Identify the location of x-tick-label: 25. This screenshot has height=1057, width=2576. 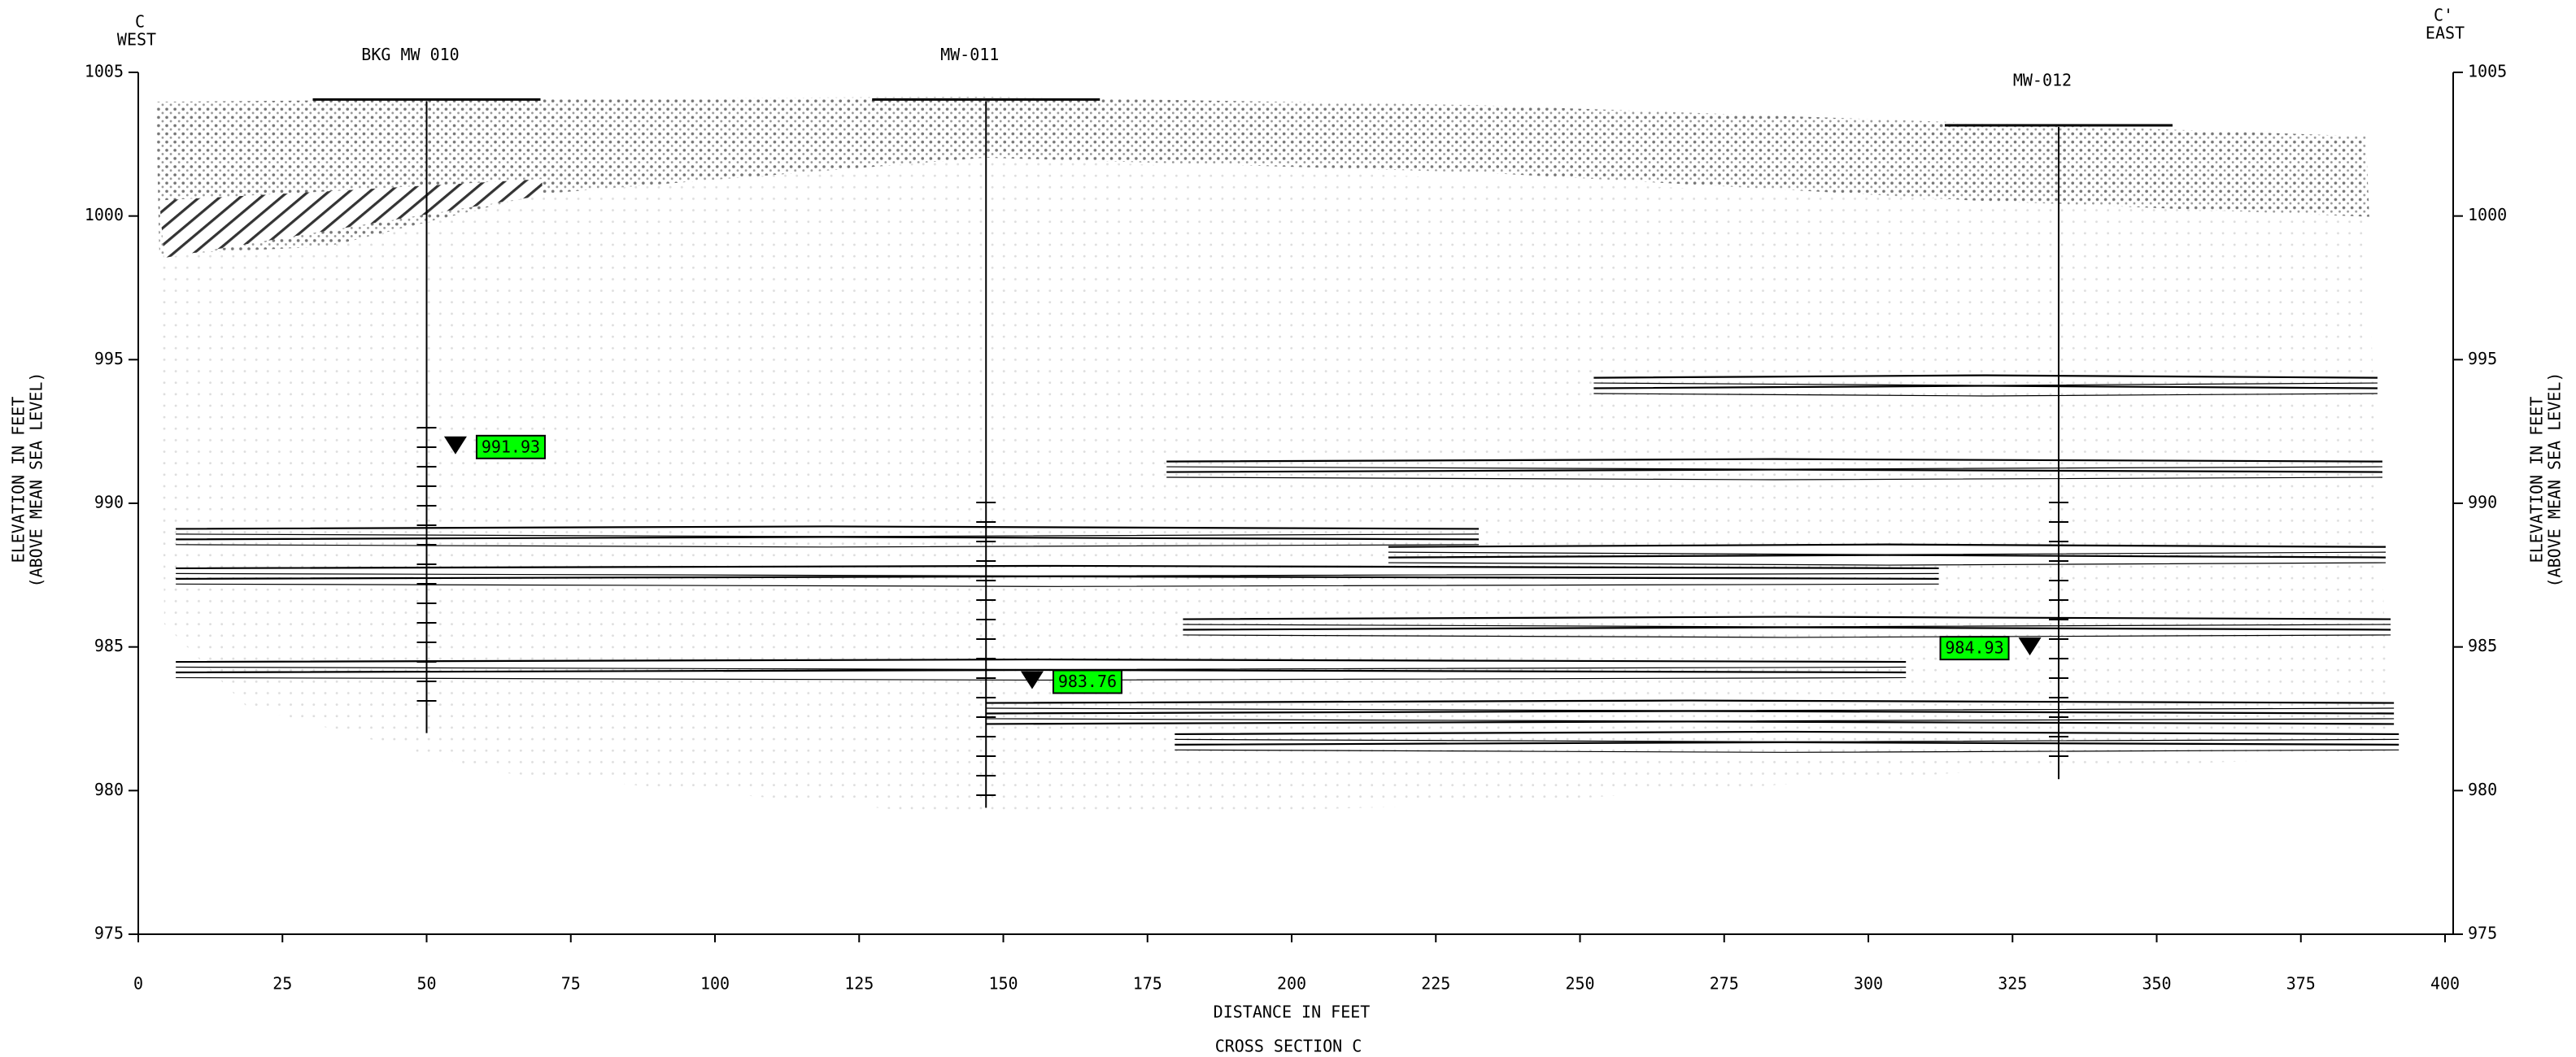
(282, 984).